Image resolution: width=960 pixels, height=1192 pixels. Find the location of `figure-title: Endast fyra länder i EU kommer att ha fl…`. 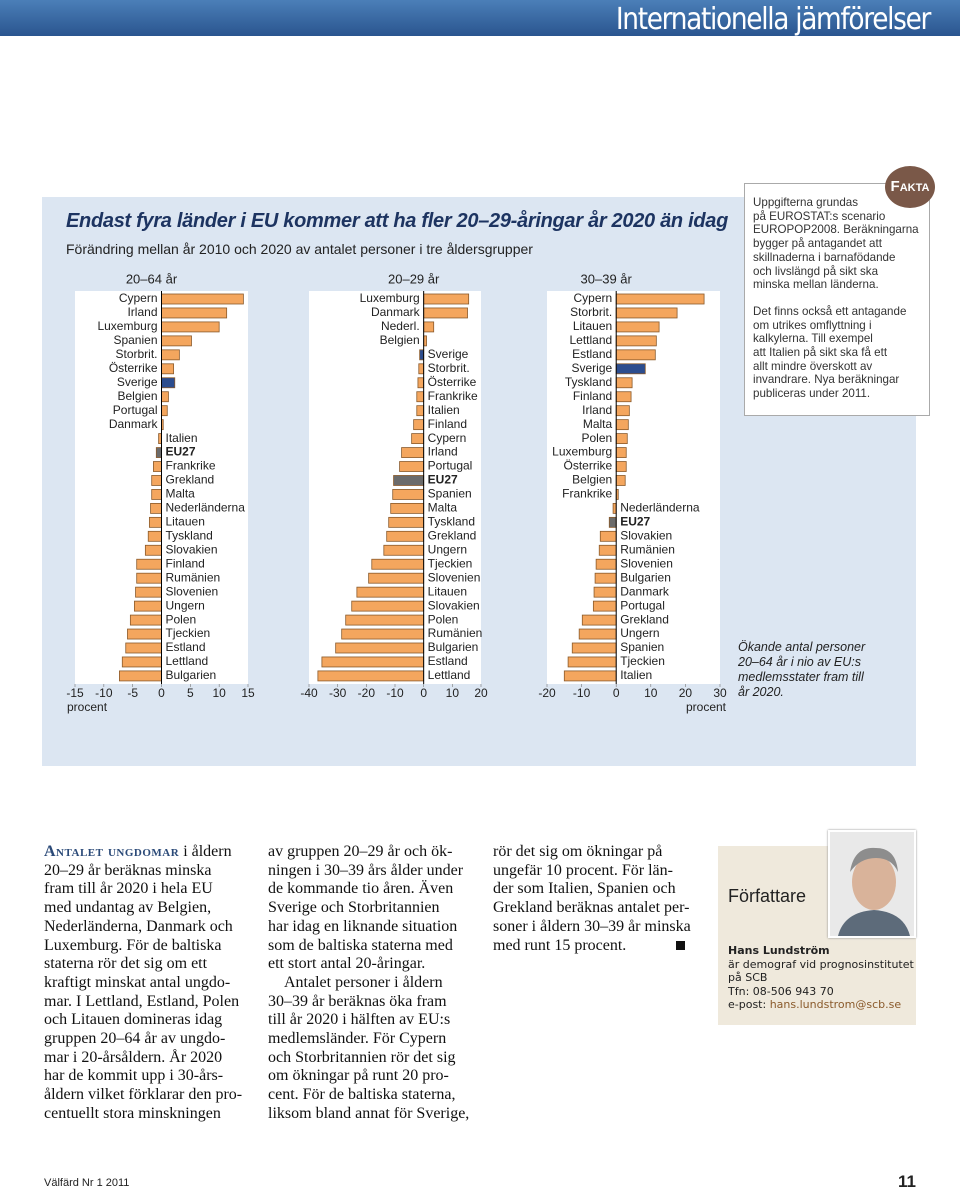

figure-title: Endast fyra länder i EU kommer att ha fl… is located at coordinates (397, 221).